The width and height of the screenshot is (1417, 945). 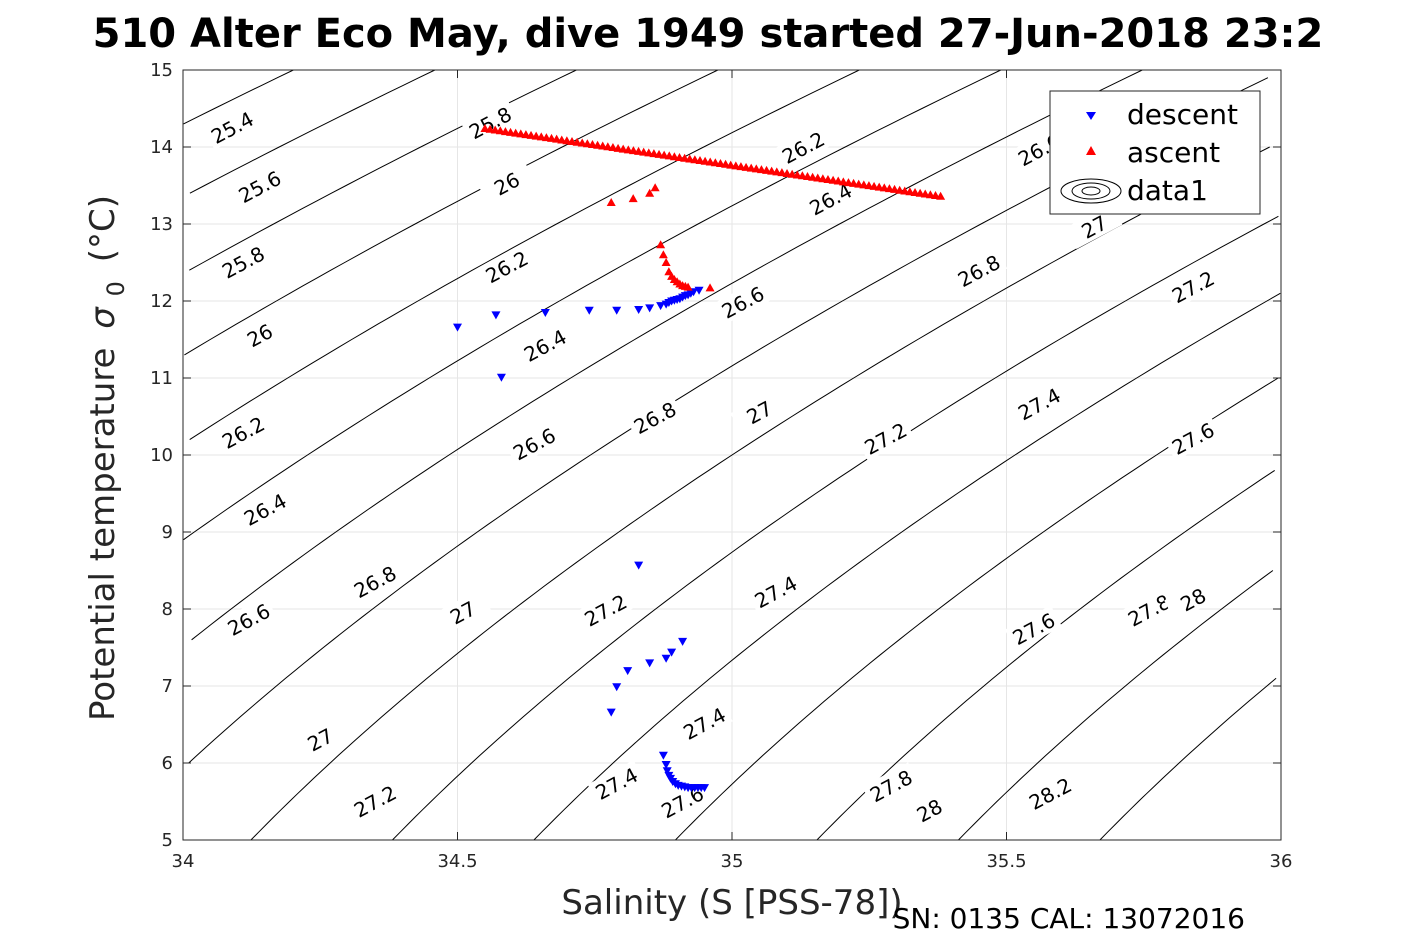 What do you see at coordinates (1006, 861) in the screenshot?
I see `x-tick-label: 35.5` at bounding box center [1006, 861].